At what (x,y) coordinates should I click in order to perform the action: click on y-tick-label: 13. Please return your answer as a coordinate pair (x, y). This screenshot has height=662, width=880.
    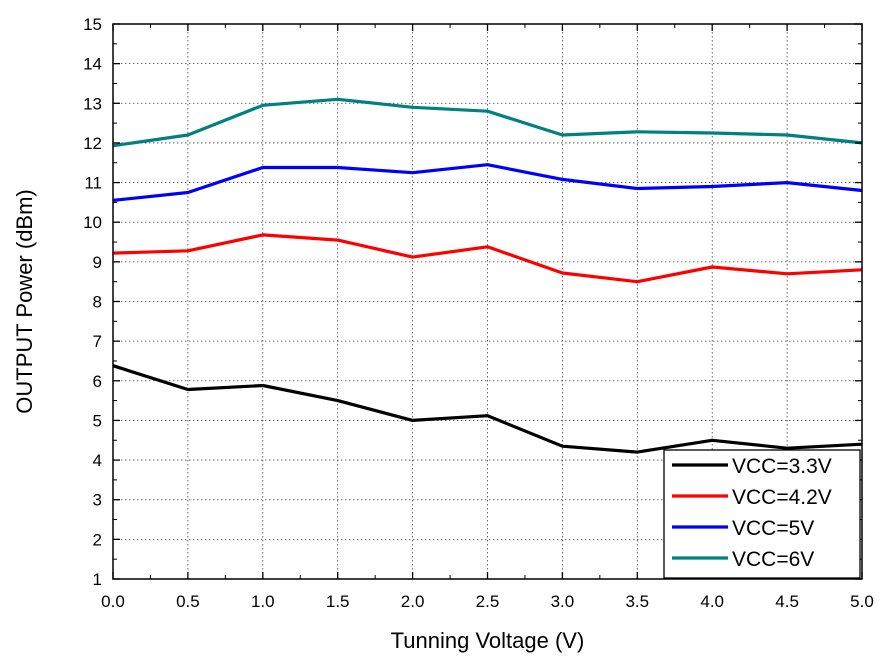
    Looking at the image, I should click on (92, 103).